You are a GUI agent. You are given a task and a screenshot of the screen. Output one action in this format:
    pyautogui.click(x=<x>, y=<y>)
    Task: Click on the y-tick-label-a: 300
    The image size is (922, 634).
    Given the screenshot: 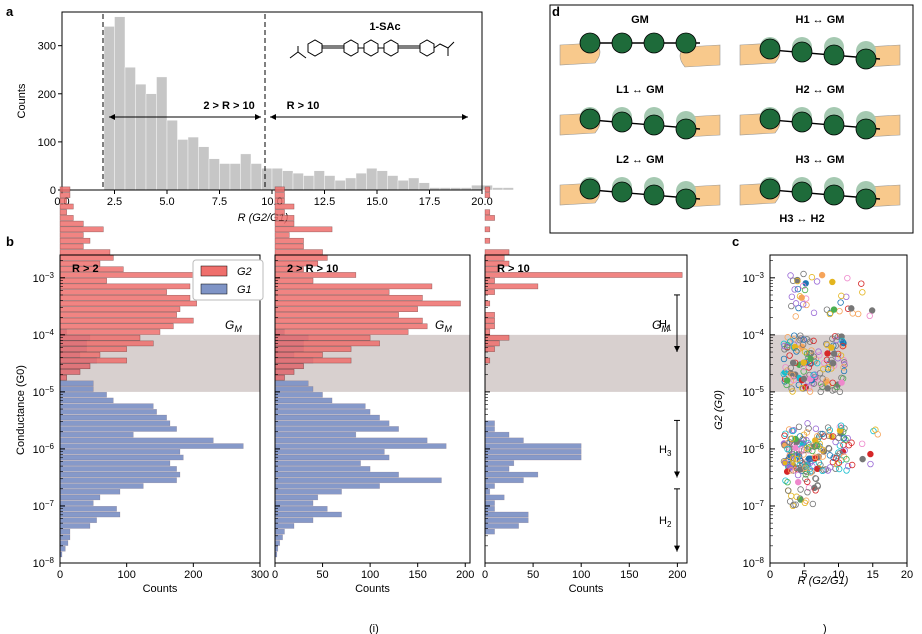 What is the action you would take?
    pyautogui.click(x=47, y=47)
    